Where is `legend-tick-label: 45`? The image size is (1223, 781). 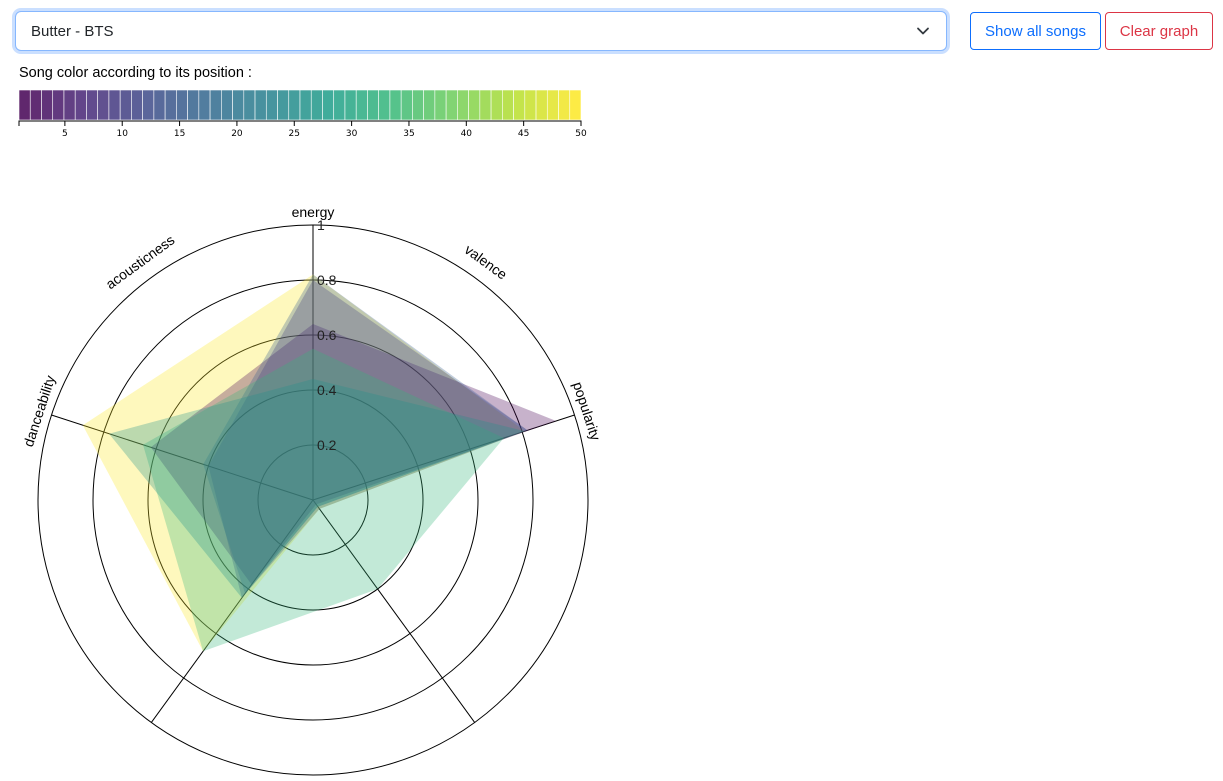
legend-tick-label: 45 is located at coordinates (523, 134).